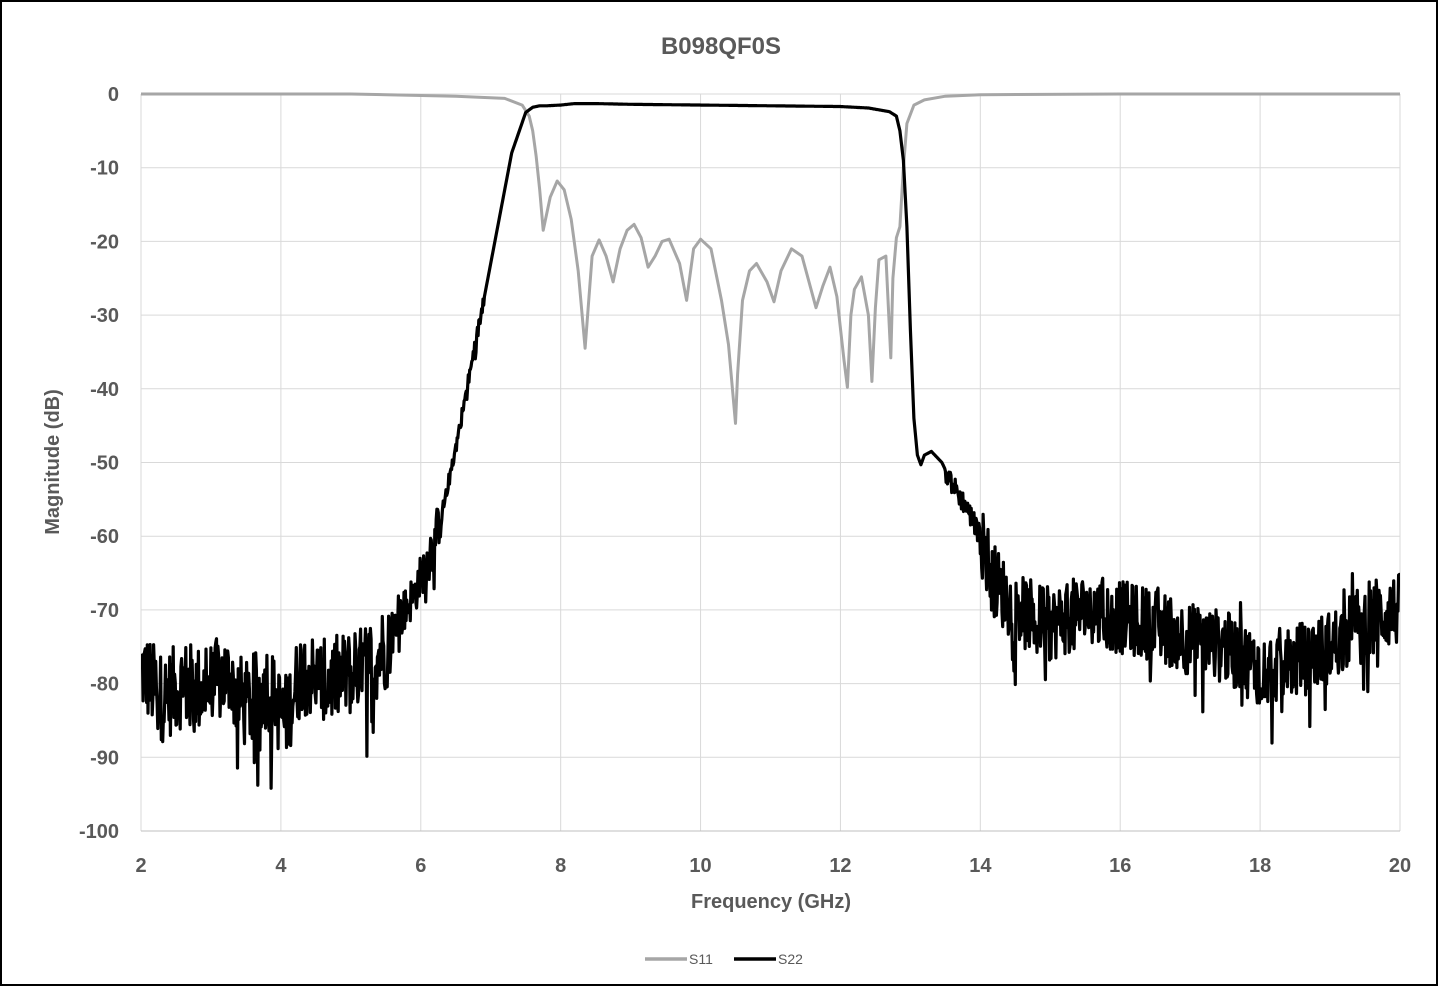 Image resolution: width=1438 pixels, height=988 pixels. What do you see at coordinates (99, 832) in the screenshot?
I see `y-tick-label: -100` at bounding box center [99, 832].